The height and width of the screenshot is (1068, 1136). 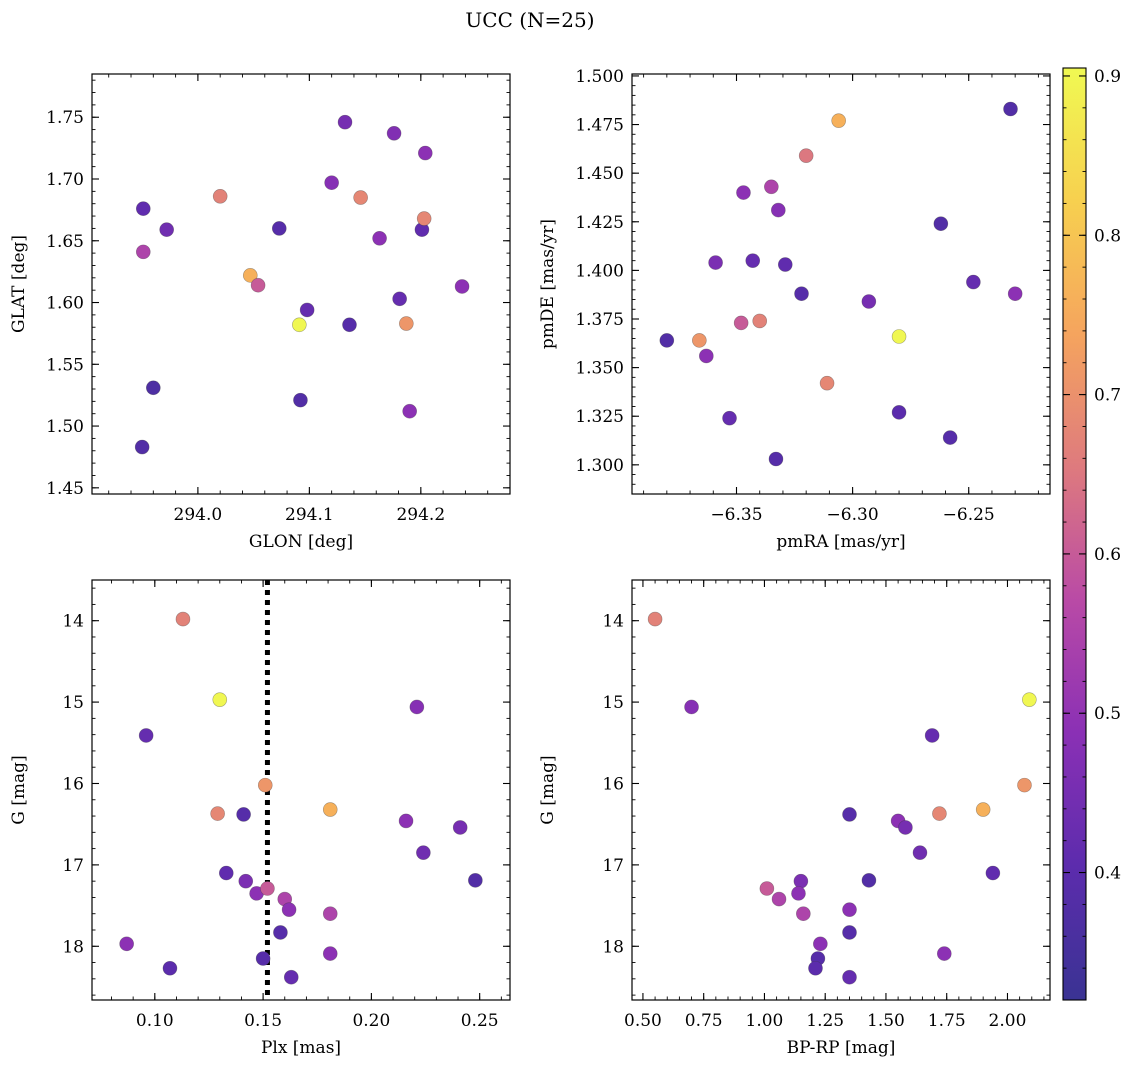 I want to click on y-tick-label: 1.75, so click(x=65, y=118).